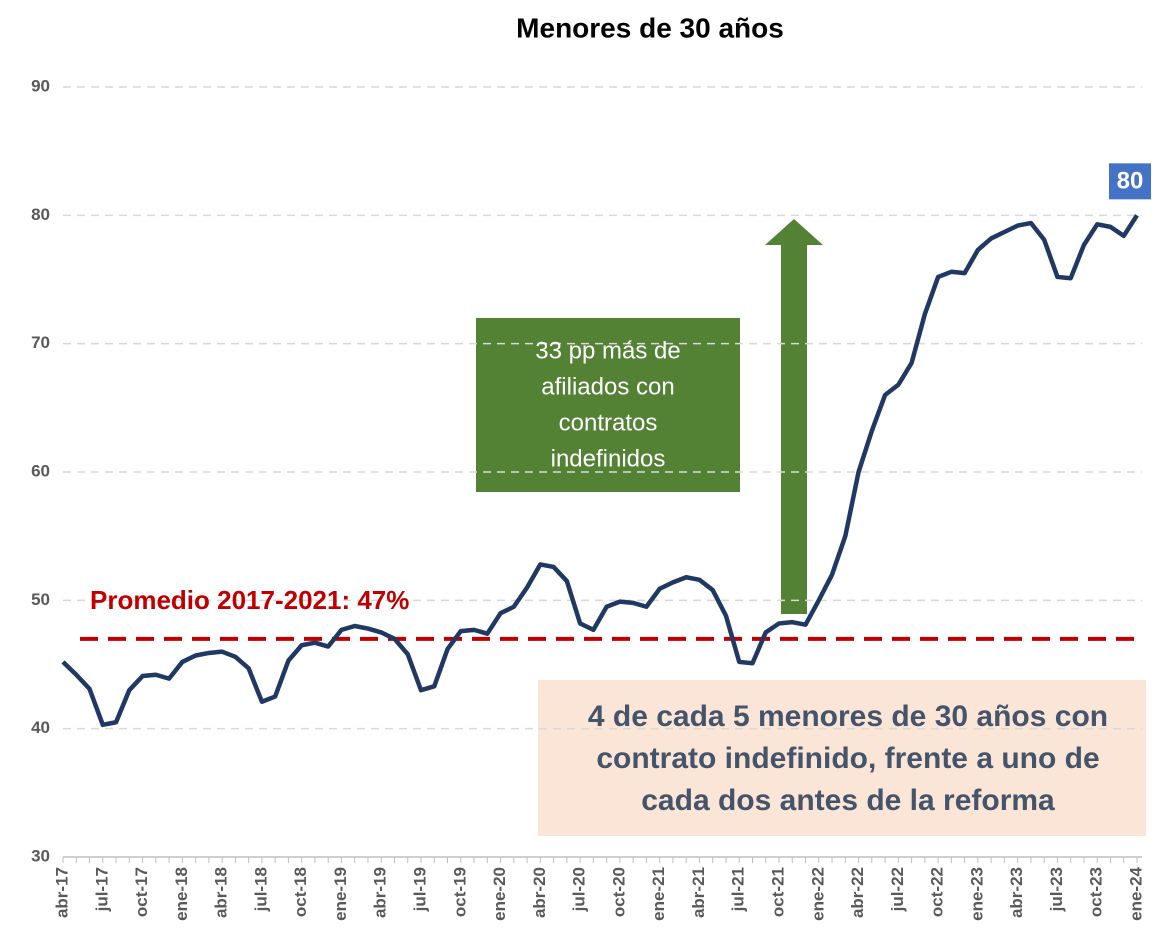 The width and height of the screenshot is (1152, 940). I want to click on x-tick-label: jul-18, so click(260, 889).